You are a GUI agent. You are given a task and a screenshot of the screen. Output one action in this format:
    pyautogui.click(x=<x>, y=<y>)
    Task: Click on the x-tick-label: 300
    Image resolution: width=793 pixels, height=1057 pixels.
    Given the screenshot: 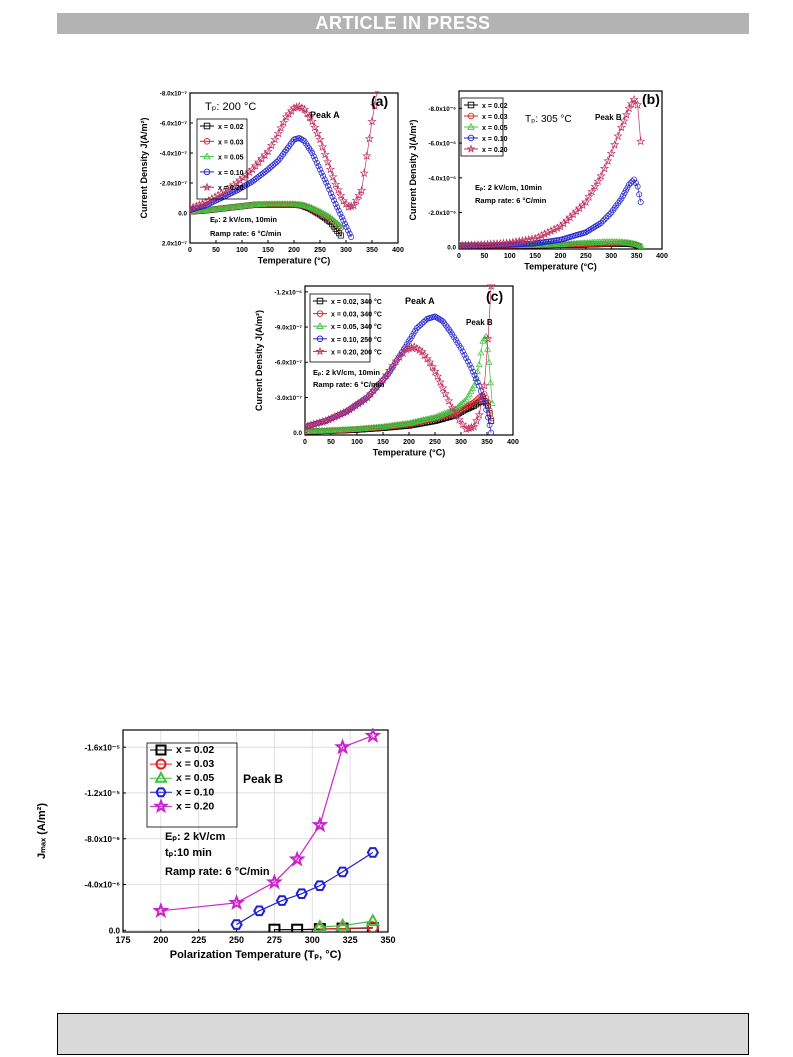 What is the action you would take?
    pyautogui.click(x=611, y=256)
    